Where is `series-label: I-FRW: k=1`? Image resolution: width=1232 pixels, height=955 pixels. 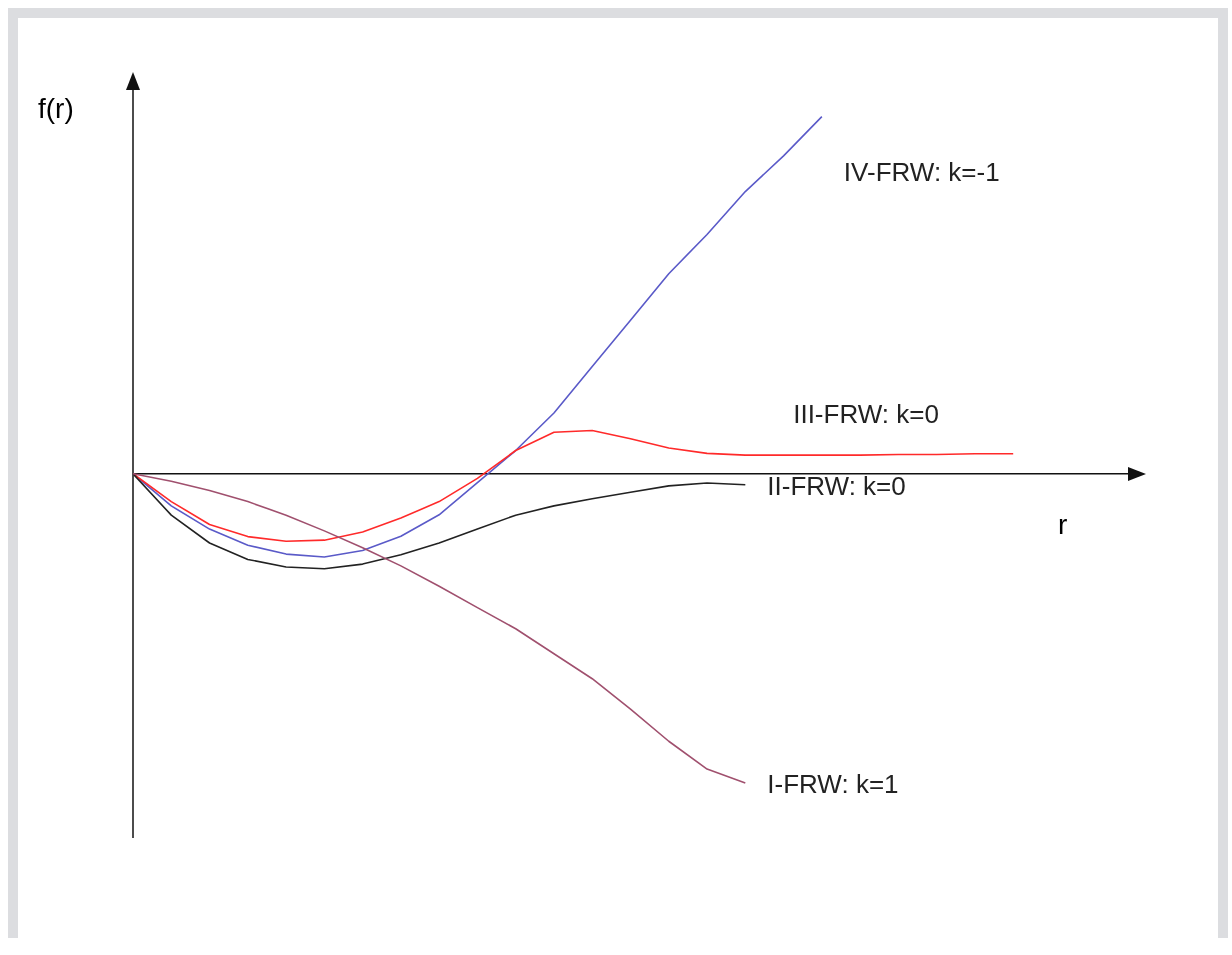
series-label: I-FRW: k=1 is located at coordinates (833, 785).